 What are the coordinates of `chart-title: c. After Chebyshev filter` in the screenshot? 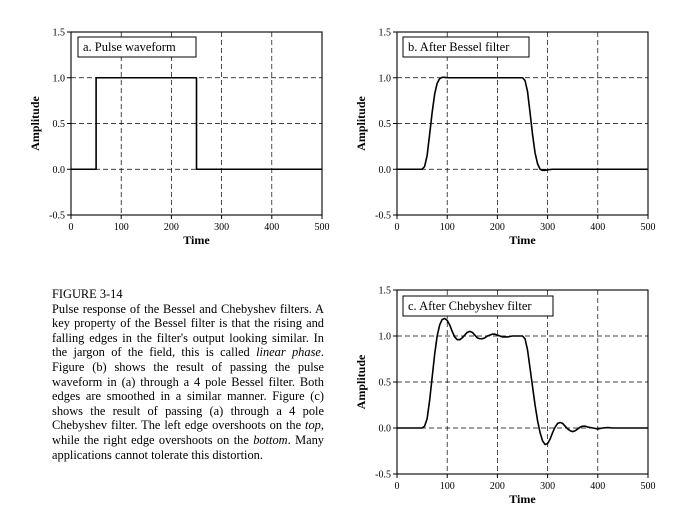 It's located at (470, 306).